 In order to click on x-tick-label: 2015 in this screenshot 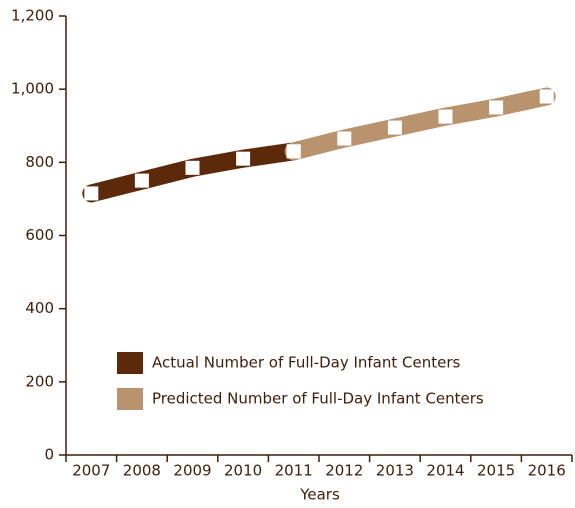, I will do `click(496, 471)`.